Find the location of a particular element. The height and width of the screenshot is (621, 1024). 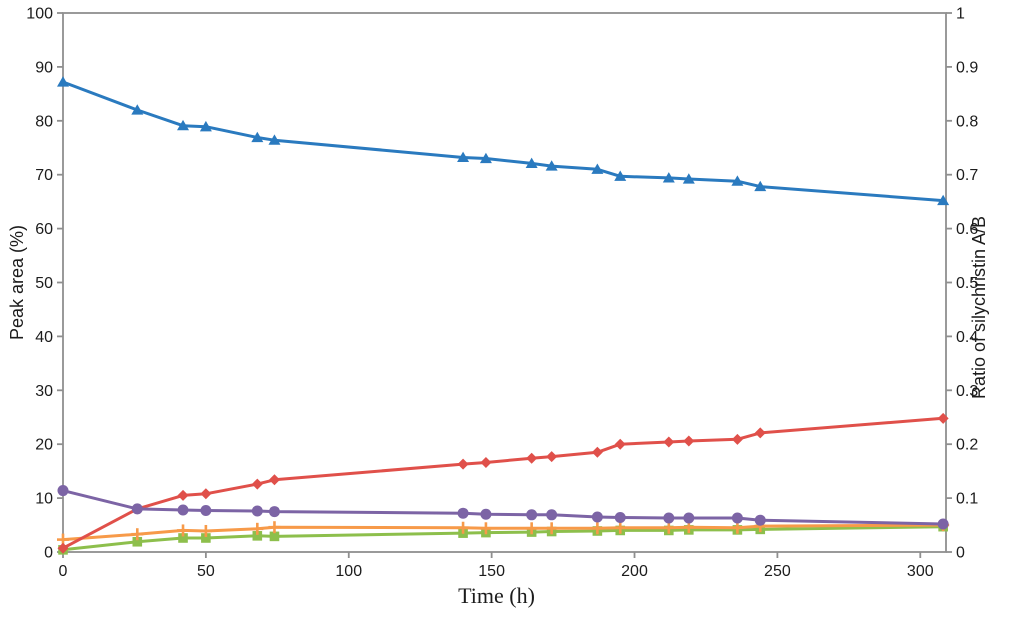

left-axis-tick-label: 40 is located at coordinates (44, 337).